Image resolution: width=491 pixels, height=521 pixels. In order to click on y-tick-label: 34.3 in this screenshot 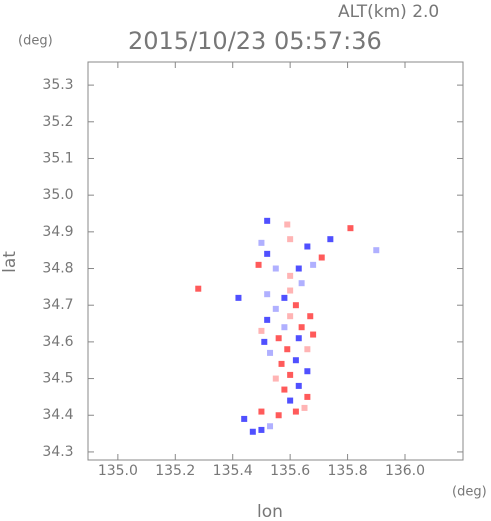, I will do `click(57, 452)`.